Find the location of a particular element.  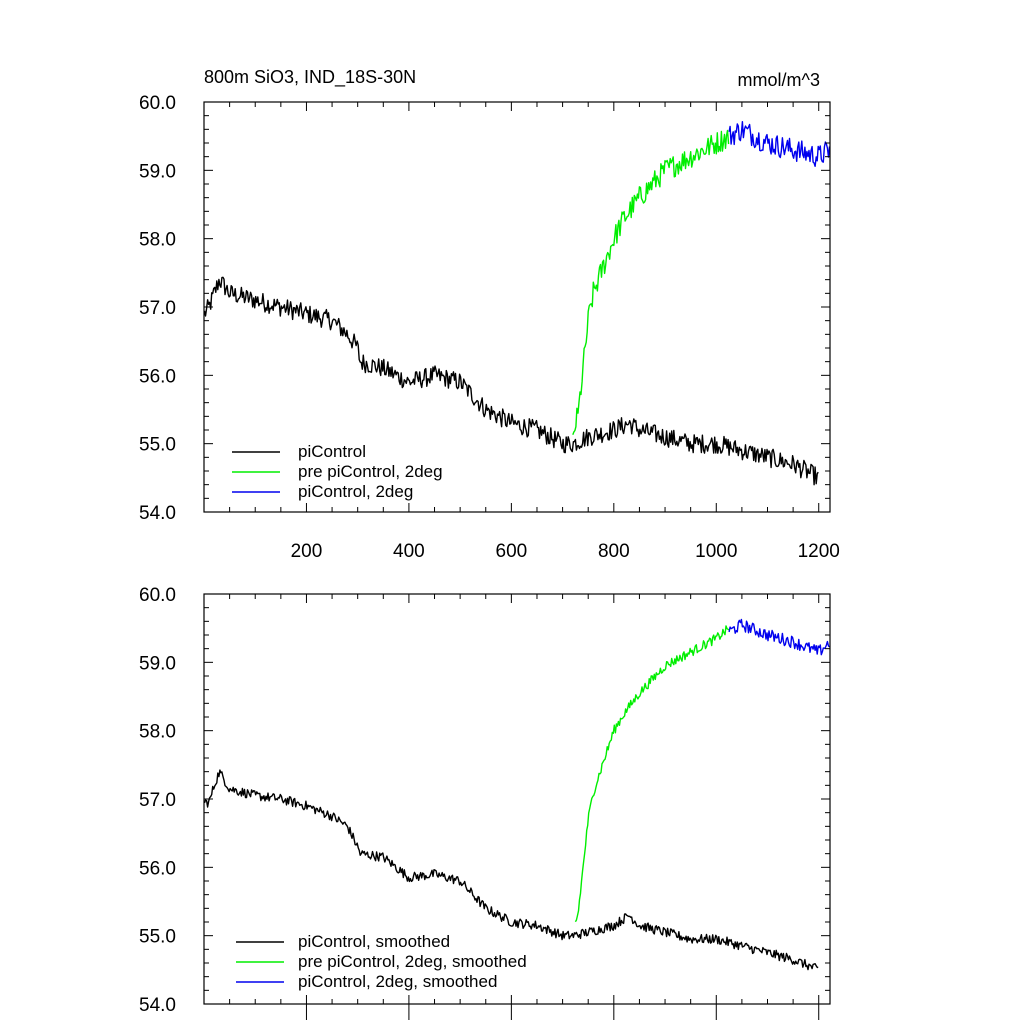

x-tick-label: 800 is located at coordinates (614, 551).